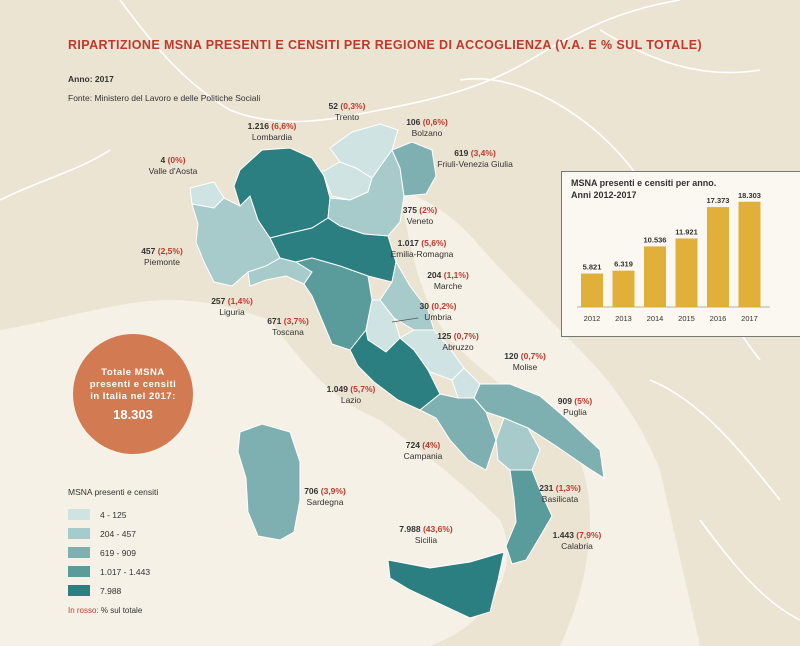 The image size is (800, 646). What do you see at coordinates (163, 610) in the screenshot?
I see `legend-note: In rosso: % sul totale` at bounding box center [163, 610].